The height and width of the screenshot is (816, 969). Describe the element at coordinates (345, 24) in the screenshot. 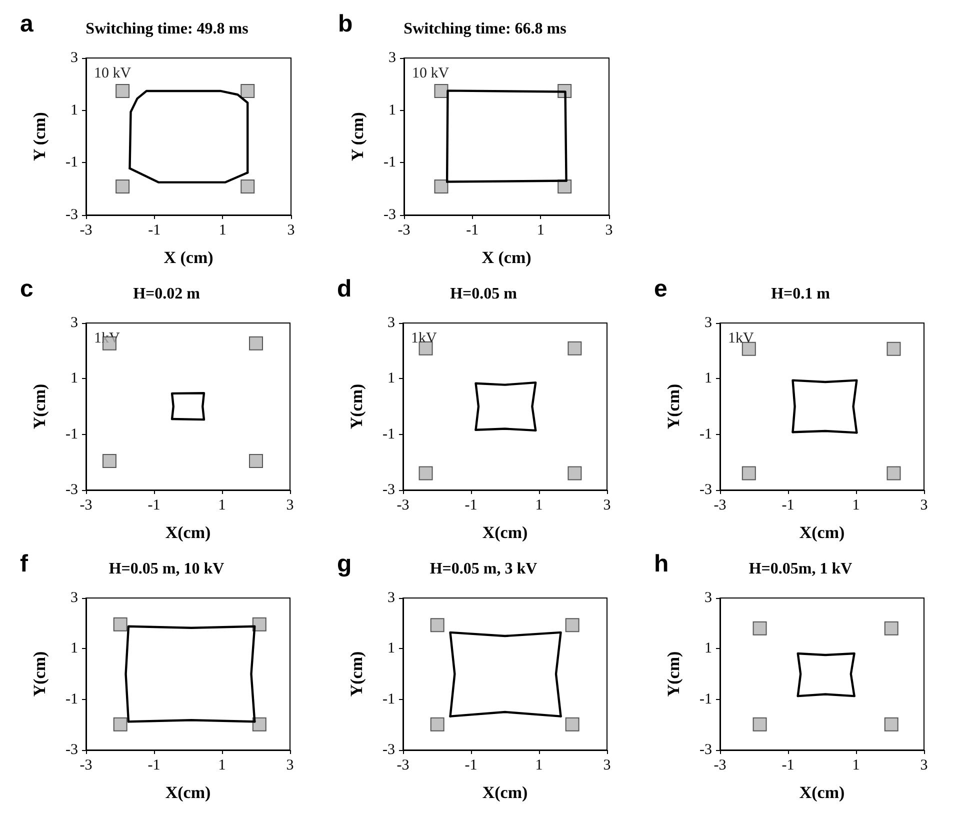

I see `text: b` at that location.